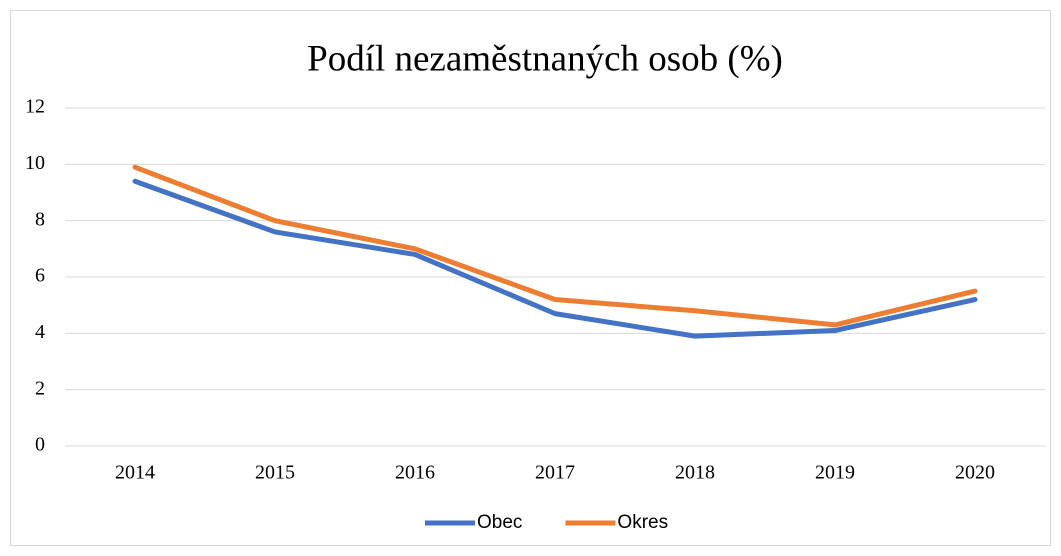  I want to click on chart-title: Podíl nezaměstnaných osob (%), so click(545, 58).